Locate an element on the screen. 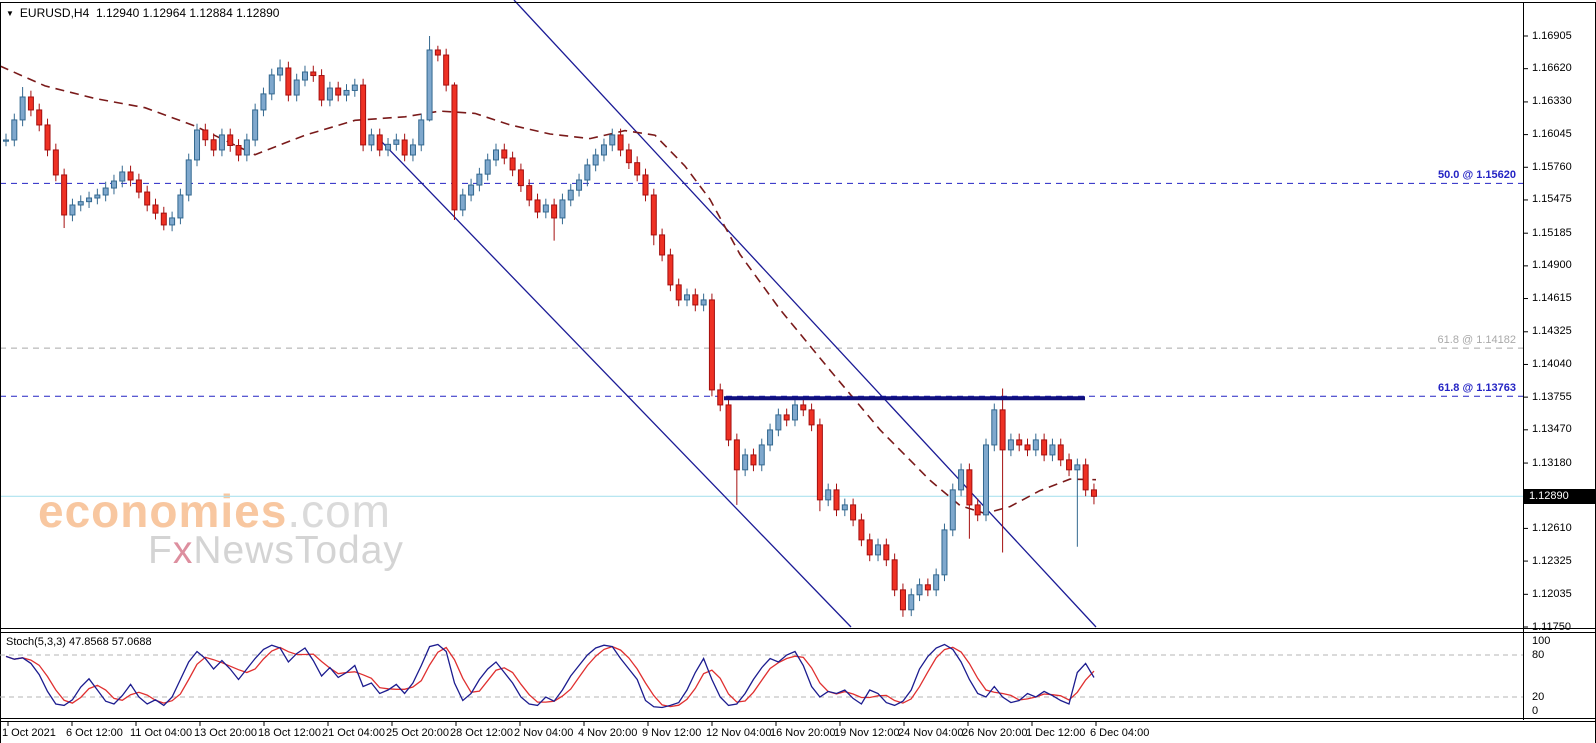  price-axis-label: 1.16330 is located at coordinates (1552, 101).